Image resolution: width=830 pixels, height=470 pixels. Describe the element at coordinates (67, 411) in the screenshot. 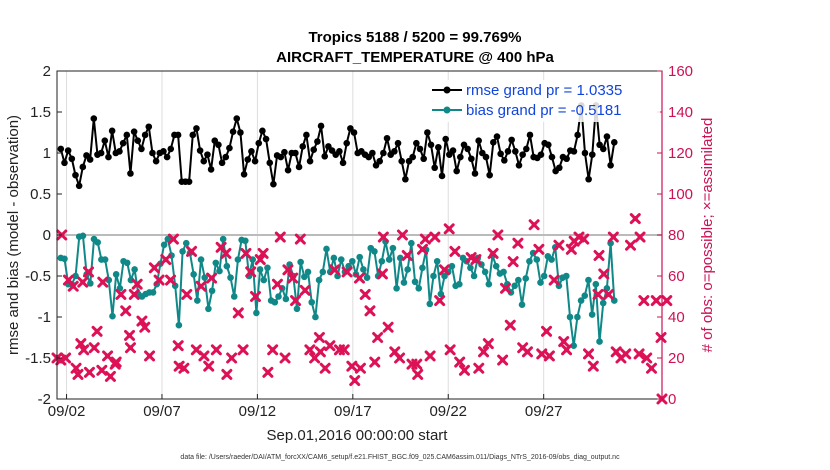

I see `x-tick-label: 09/02` at that location.